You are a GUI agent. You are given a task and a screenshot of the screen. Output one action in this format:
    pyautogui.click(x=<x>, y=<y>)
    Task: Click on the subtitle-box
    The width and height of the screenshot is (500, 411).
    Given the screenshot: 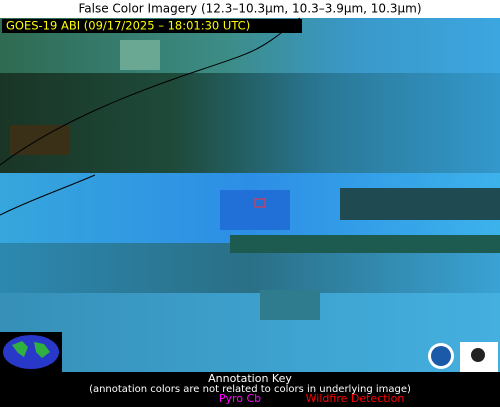 What is the action you would take?
    pyautogui.click(x=152, y=26)
    